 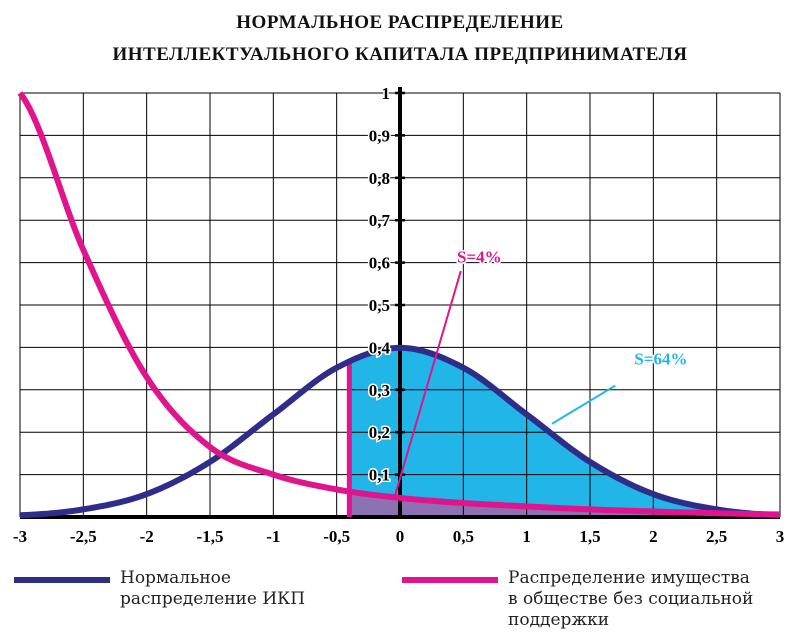 I want to click on y-tick-label: 0,1, so click(x=379, y=475).